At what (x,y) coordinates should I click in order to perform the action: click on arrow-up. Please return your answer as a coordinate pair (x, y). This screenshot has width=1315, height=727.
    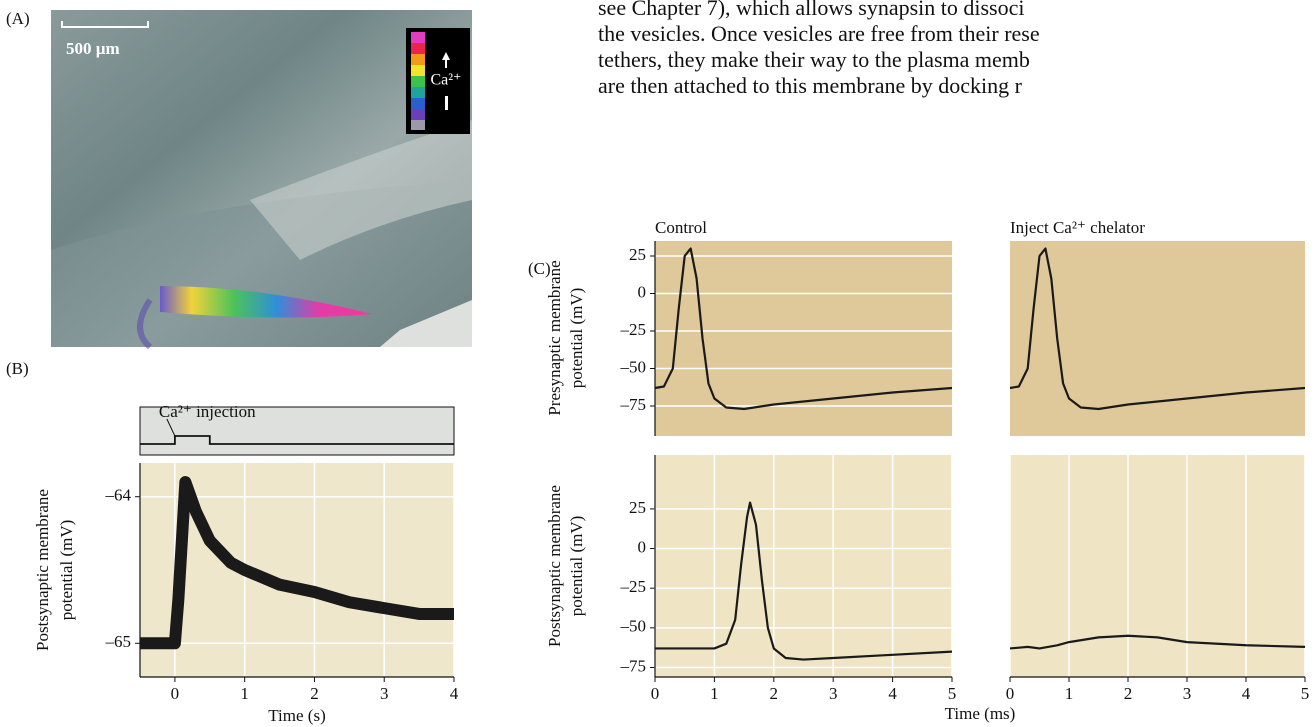
    Looking at the image, I should click on (446, 60).